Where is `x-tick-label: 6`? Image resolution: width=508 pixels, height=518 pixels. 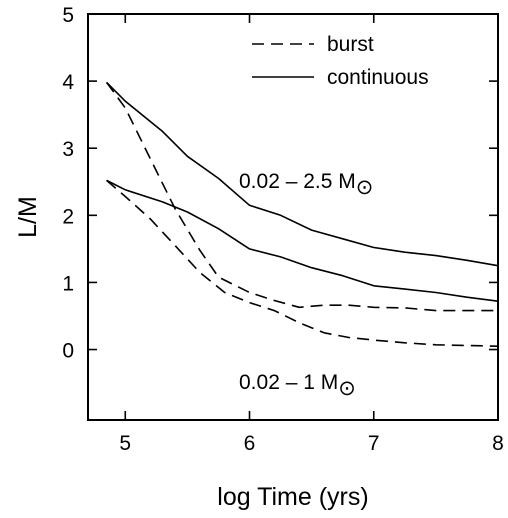
x-tick-label: 6 is located at coordinates (250, 443).